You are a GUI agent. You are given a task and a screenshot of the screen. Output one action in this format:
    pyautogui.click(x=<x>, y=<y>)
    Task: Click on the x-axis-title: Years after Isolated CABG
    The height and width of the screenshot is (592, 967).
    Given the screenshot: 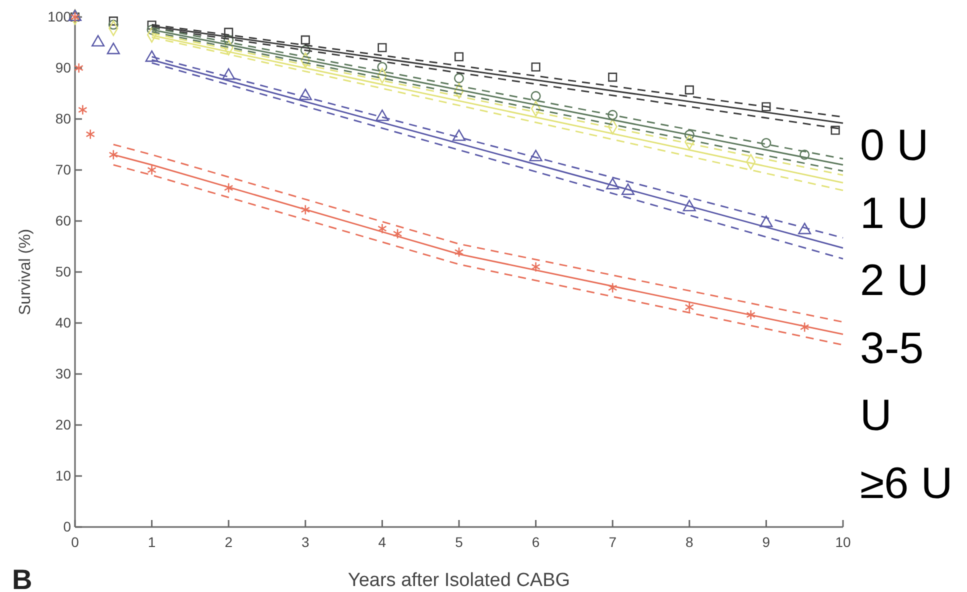 What is the action you would take?
    pyautogui.click(x=459, y=580)
    